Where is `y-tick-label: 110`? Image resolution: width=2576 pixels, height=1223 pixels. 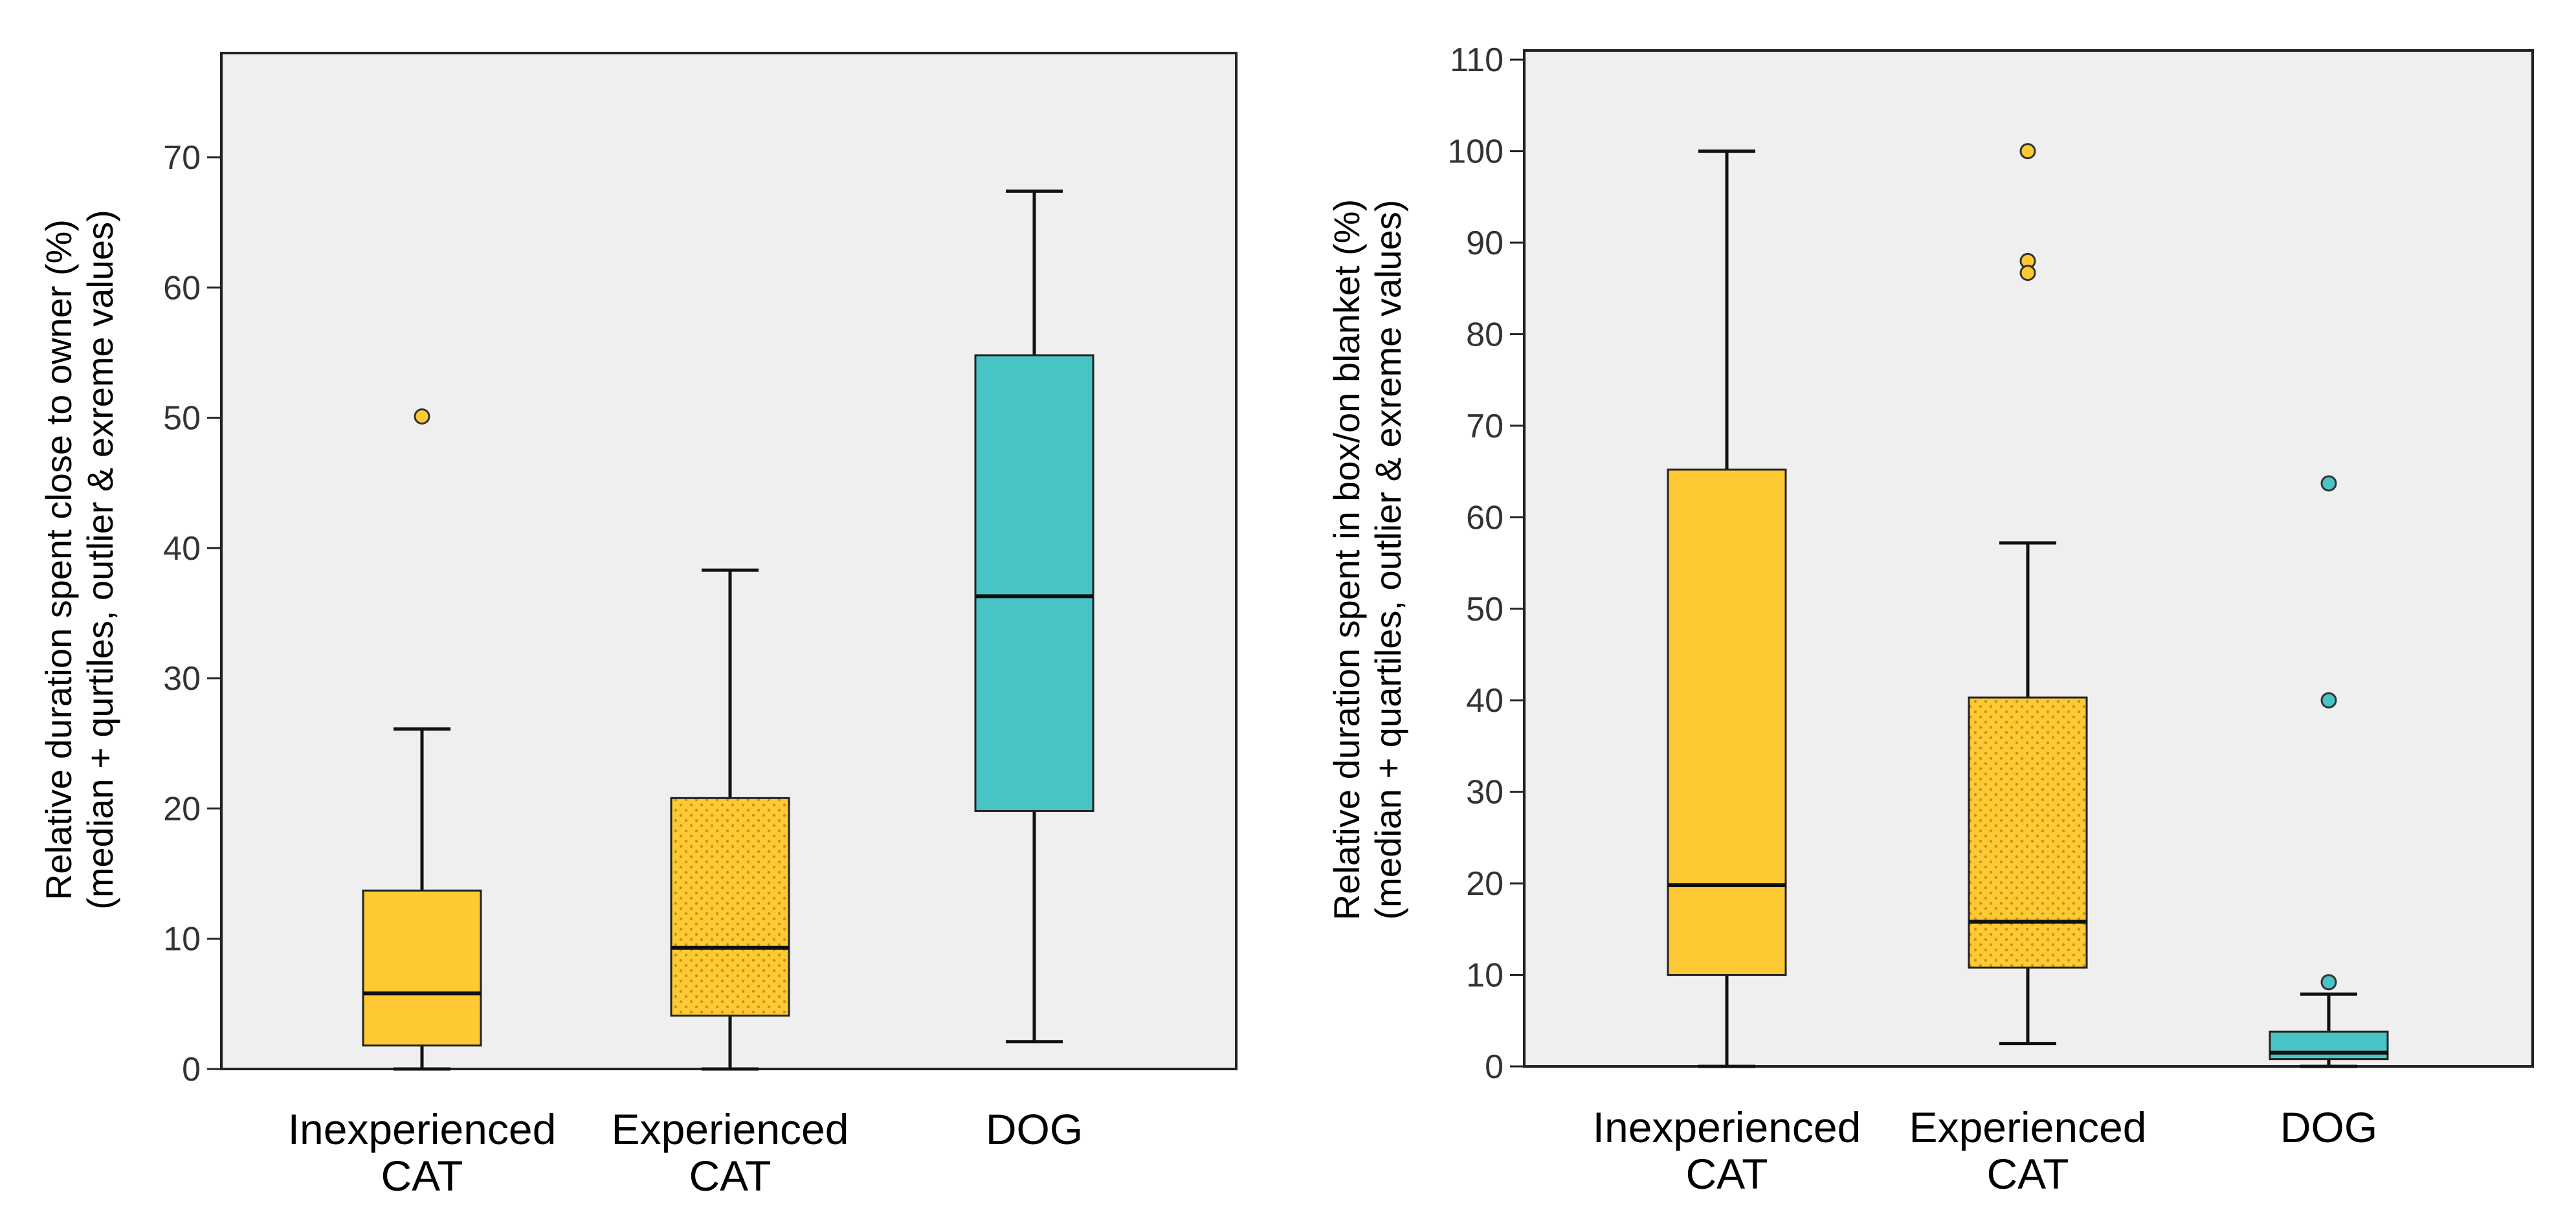 y-tick-label: 110 is located at coordinates (1477, 60).